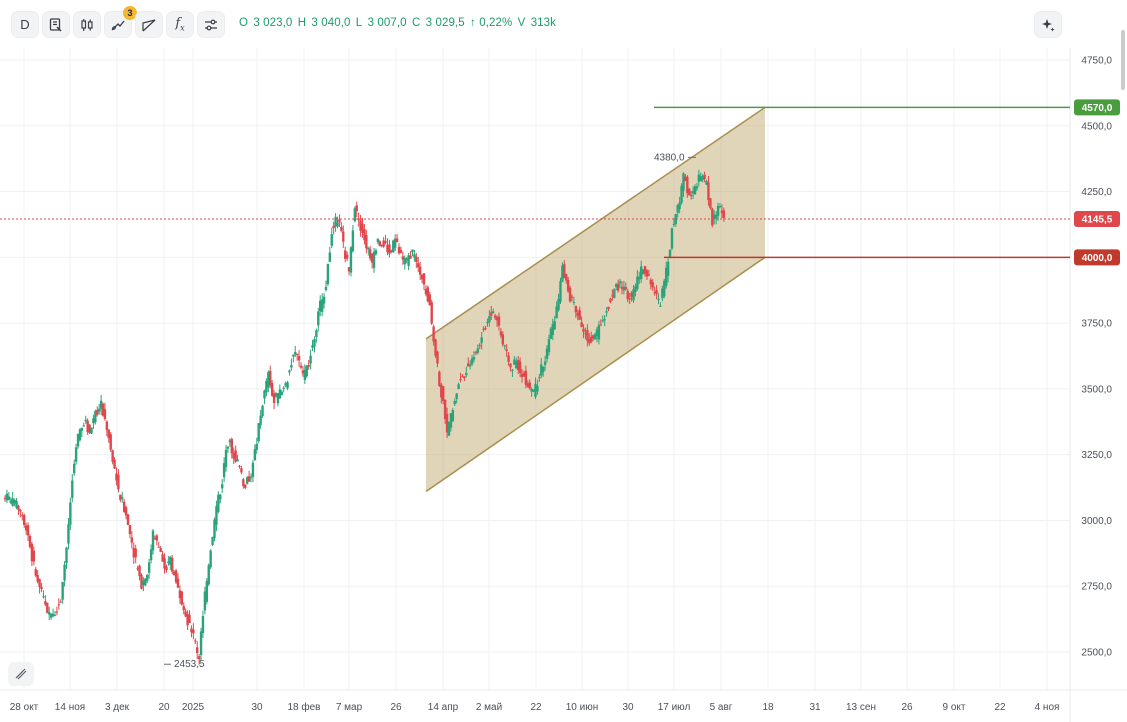 This screenshot has height=722, width=1127. What do you see at coordinates (25, 24) in the screenshot?
I see `interval-button: D` at bounding box center [25, 24].